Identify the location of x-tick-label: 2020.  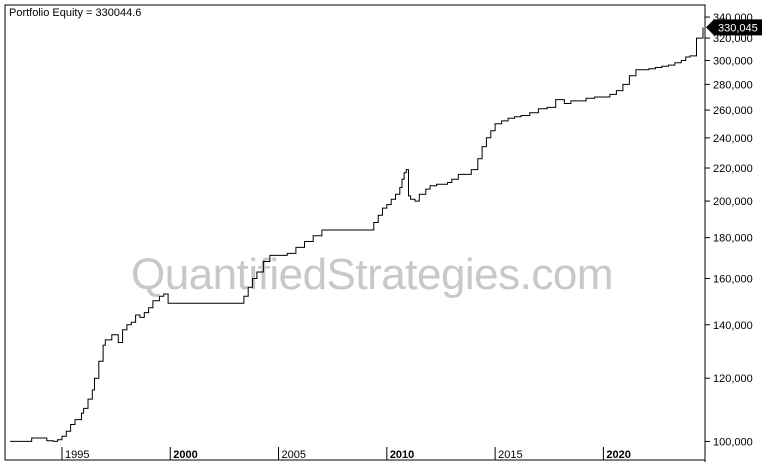
(618, 455).